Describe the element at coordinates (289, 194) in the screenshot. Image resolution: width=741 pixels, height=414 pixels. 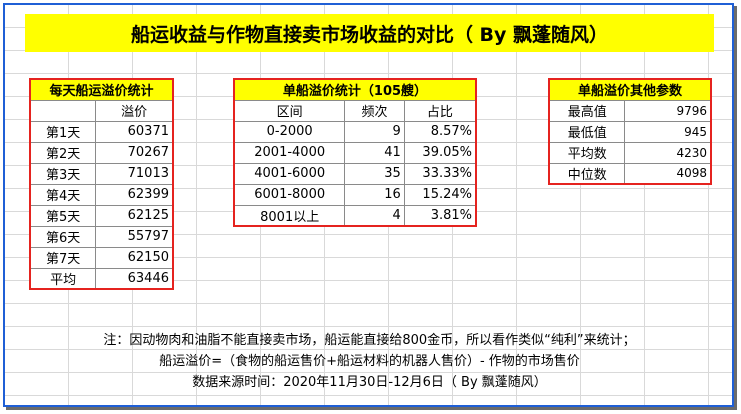
I see `range-cell: 6001-8000` at that location.